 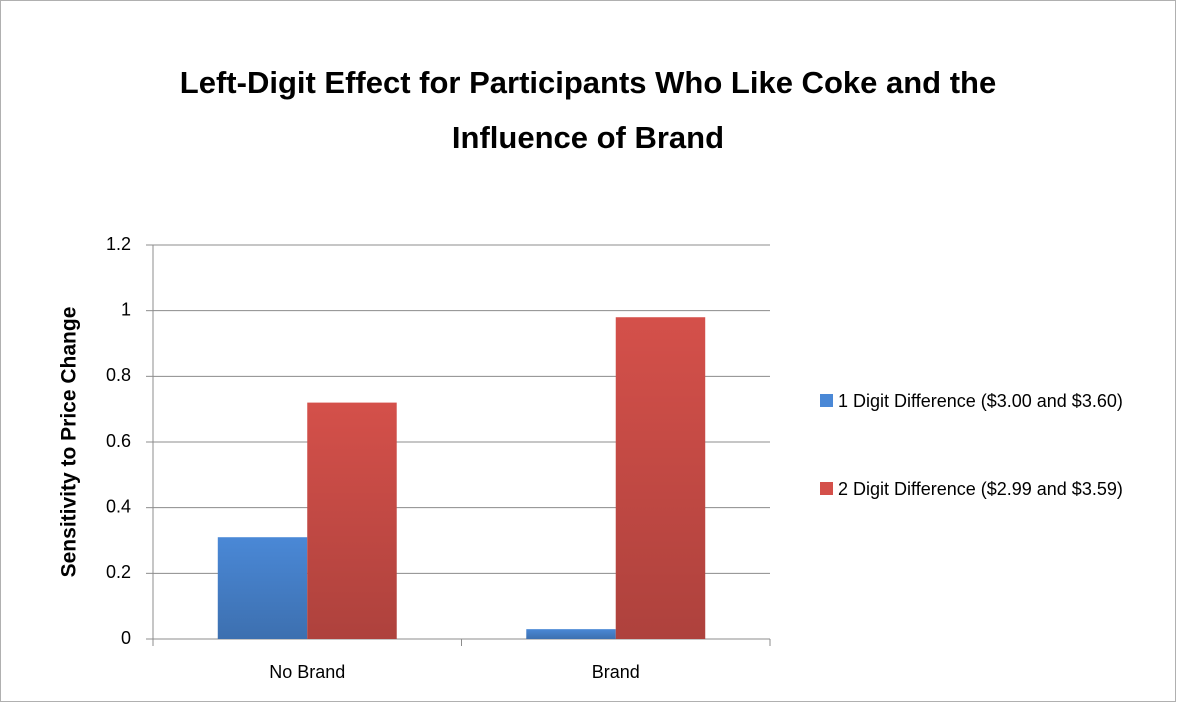 What do you see at coordinates (616, 672) in the screenshot?
I see `x-tick-label: Brand` at bounding box center [616, 672].